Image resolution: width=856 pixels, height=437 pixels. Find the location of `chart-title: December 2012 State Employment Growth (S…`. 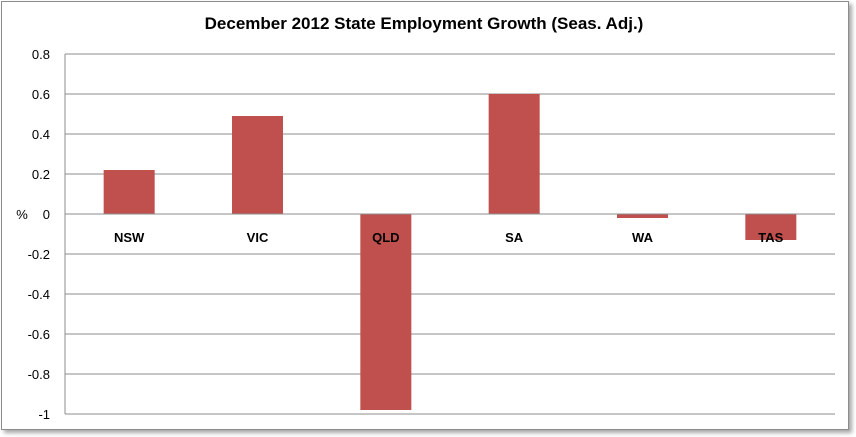

chart-title: December 2012 State Employment Growth (S… is located at coordinates (424, 23).